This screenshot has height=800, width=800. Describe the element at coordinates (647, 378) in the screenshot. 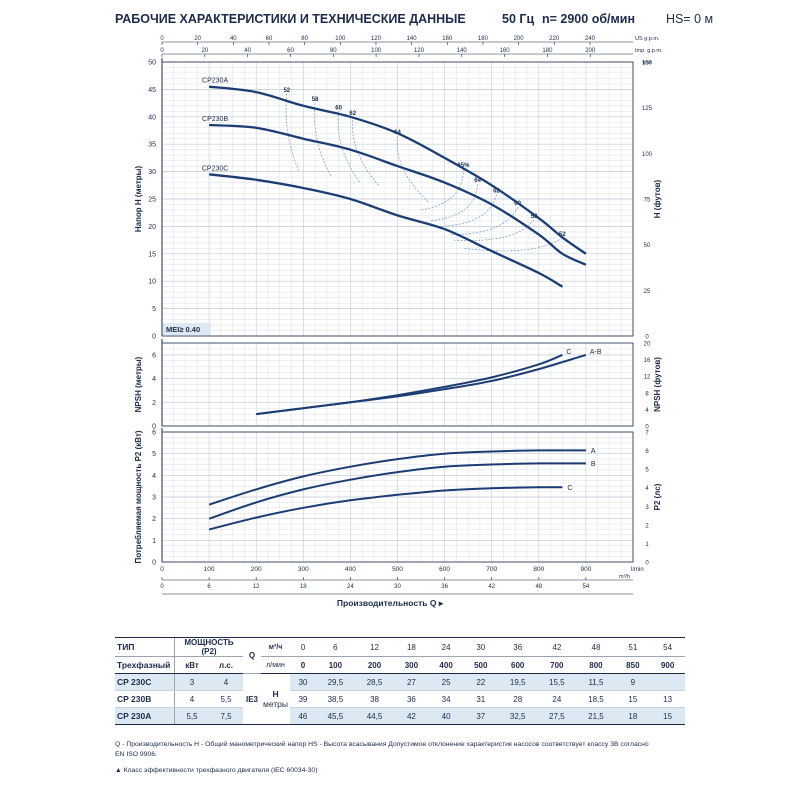

I see `y-right-tick-label: 12` at that location.